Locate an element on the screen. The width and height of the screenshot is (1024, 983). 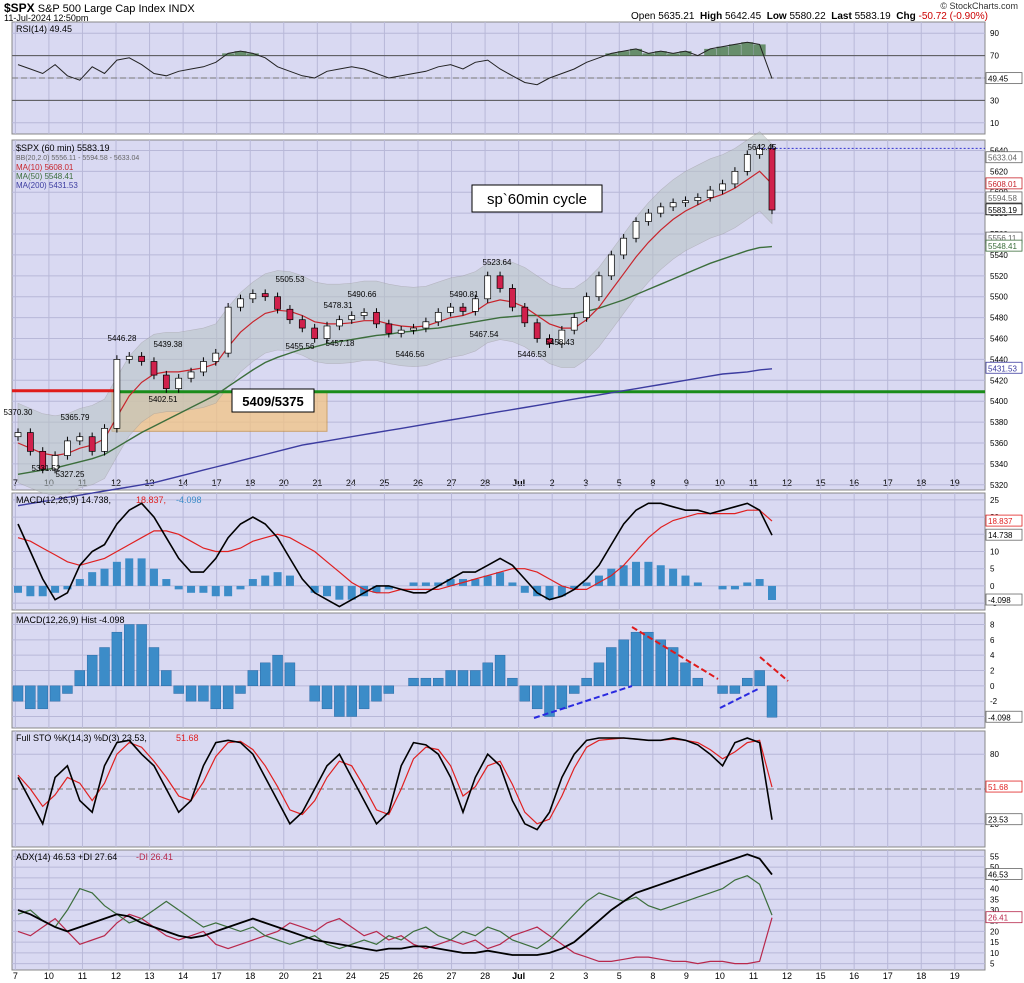
credit-text: © StockCharts.com is located at coordinates (979, 6).